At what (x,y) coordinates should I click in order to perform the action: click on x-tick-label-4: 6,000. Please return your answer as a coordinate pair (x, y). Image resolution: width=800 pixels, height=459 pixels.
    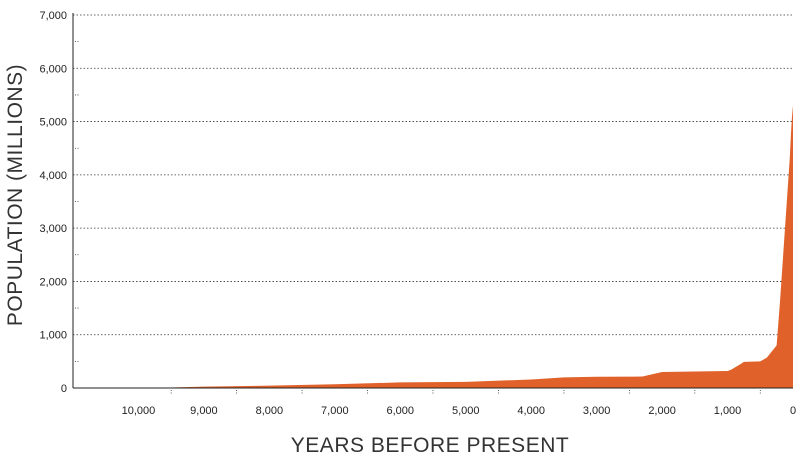
    Looking at the image, I should click on (401, 411).